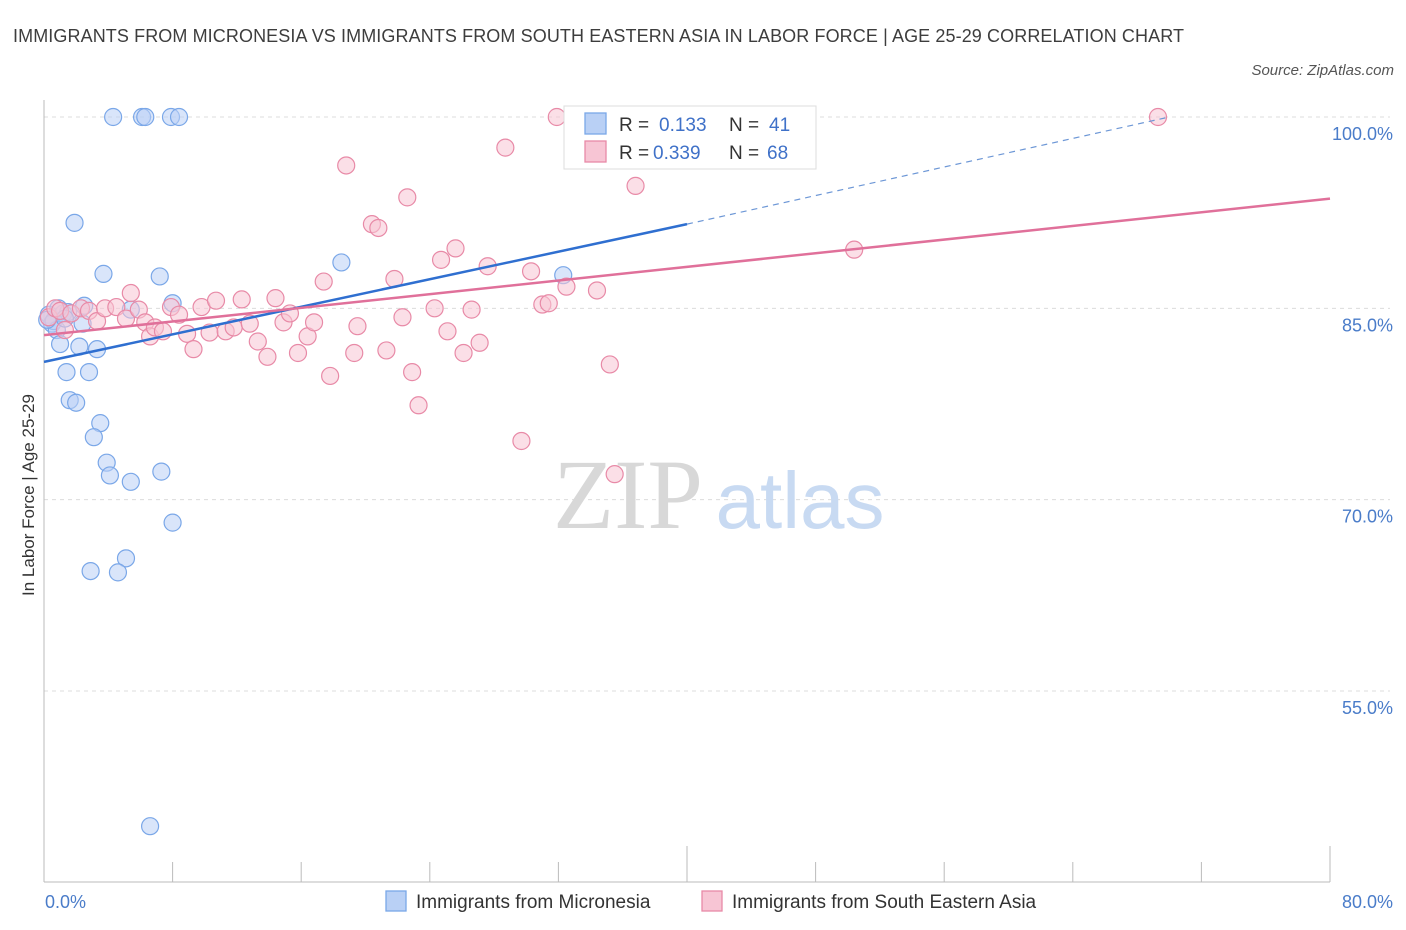 Image resolution: width=1406 pixels, height=930 pixels. Describe the element at coordinates (777, 153) in the screenshot. I see `stats-n-value-sea: 68` at that location.